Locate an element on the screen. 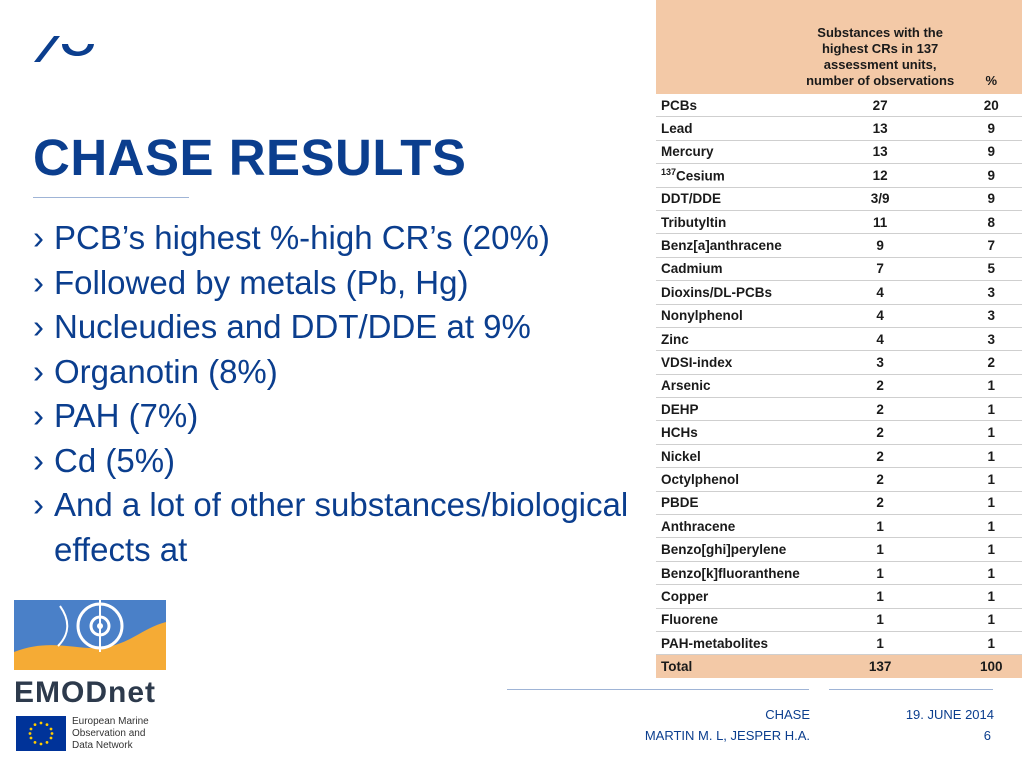 Image resolution: width=1024 pixels, height=768 pixels. bullet-item: › Followed by metals (Pb, Hg) is located at coordinates (333, 283).